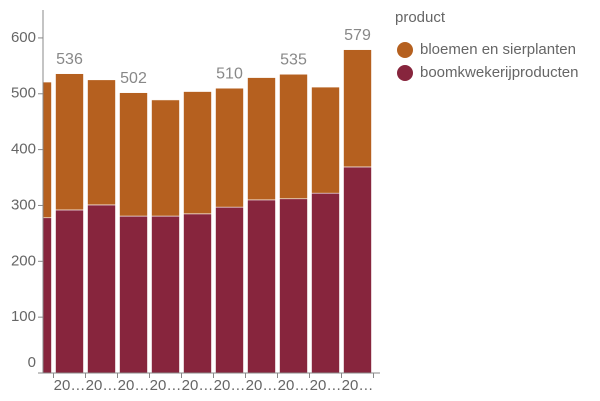 This screenshot has width=600, height=401. Describe the element at coordinates (133, 78) in the screenshot. I see `total-label: 502` at that location.